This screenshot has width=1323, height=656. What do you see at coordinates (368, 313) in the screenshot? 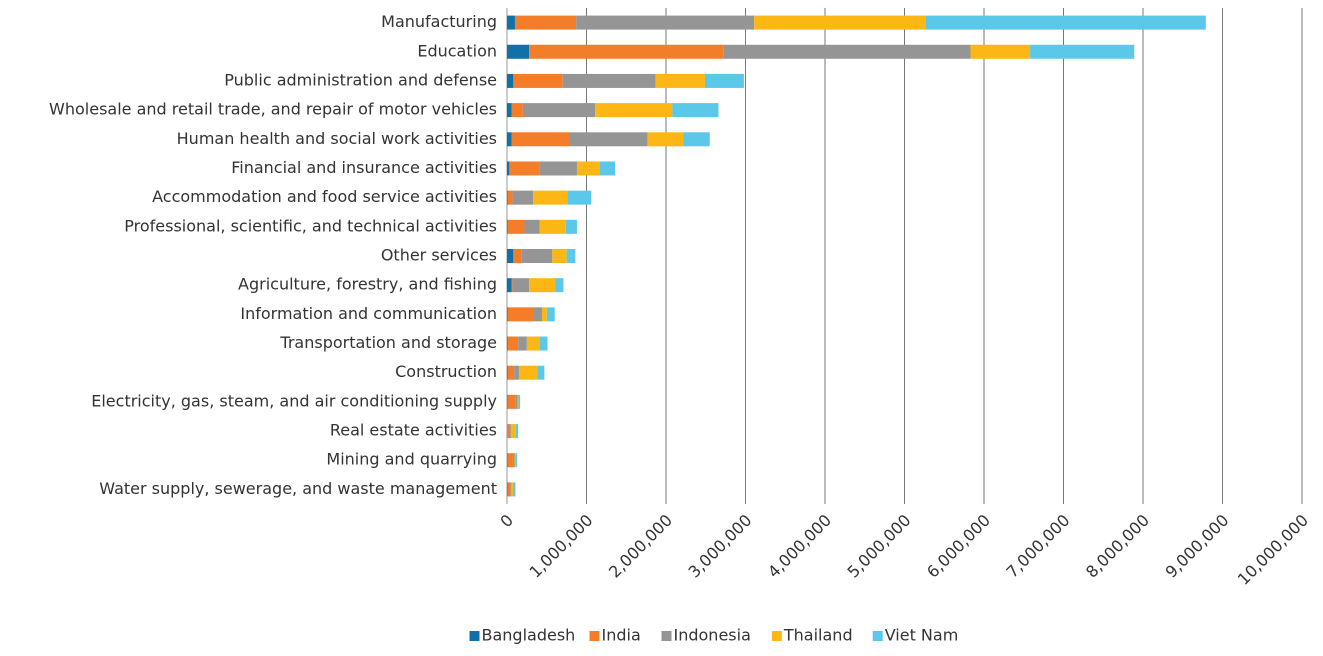
I see `y-tick-label: Information and communication` at bounding box center [368, 313].